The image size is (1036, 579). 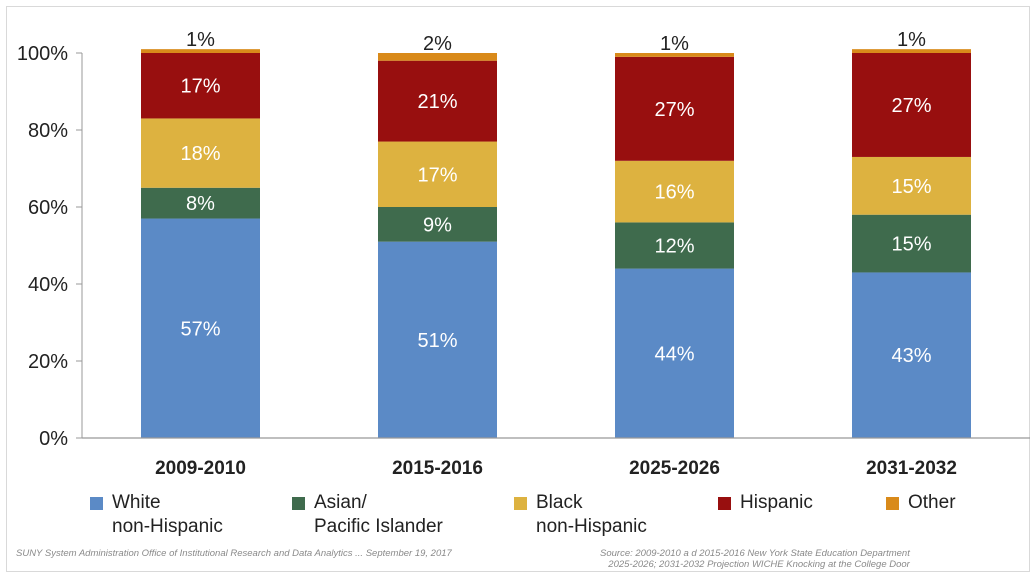 I want to click on legend-item: Hispanic, so click(x=765, y=503).